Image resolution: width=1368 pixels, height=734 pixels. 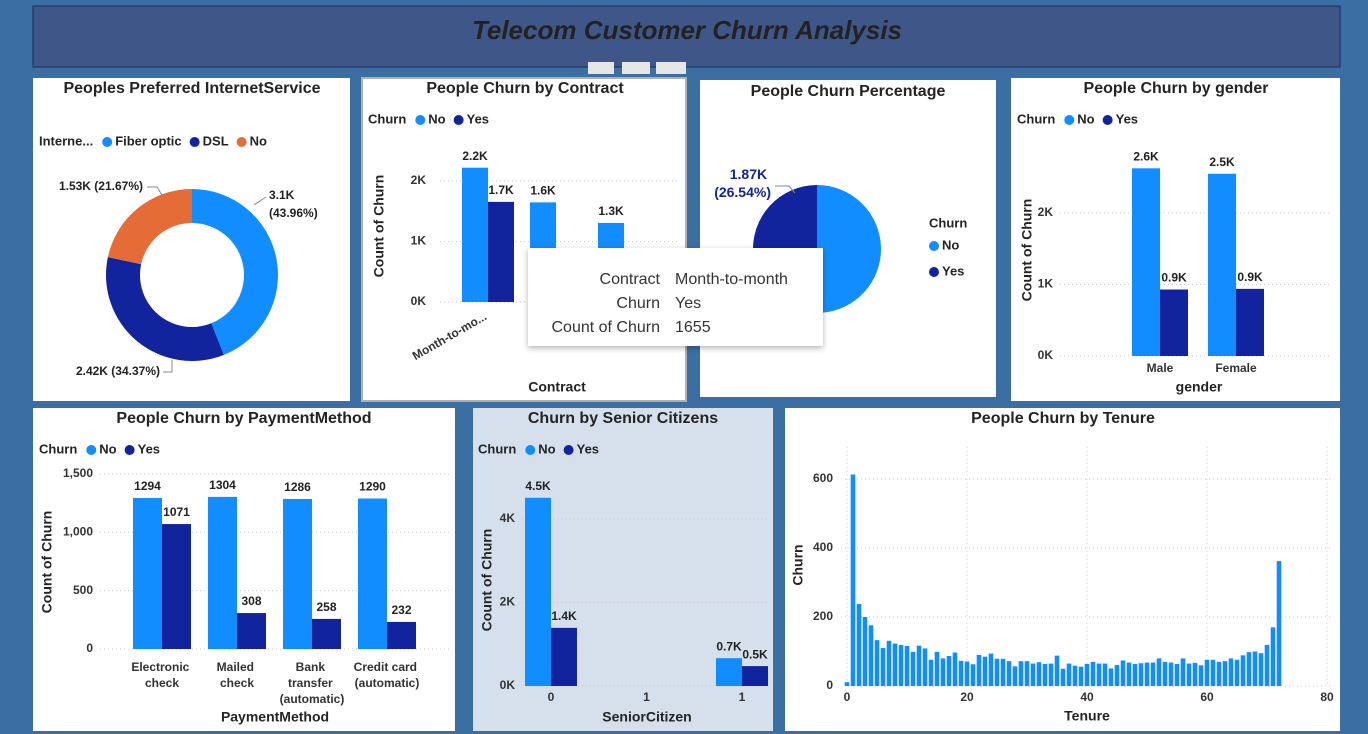 I want to click on data-label: 232, so click(x=401, y=610).